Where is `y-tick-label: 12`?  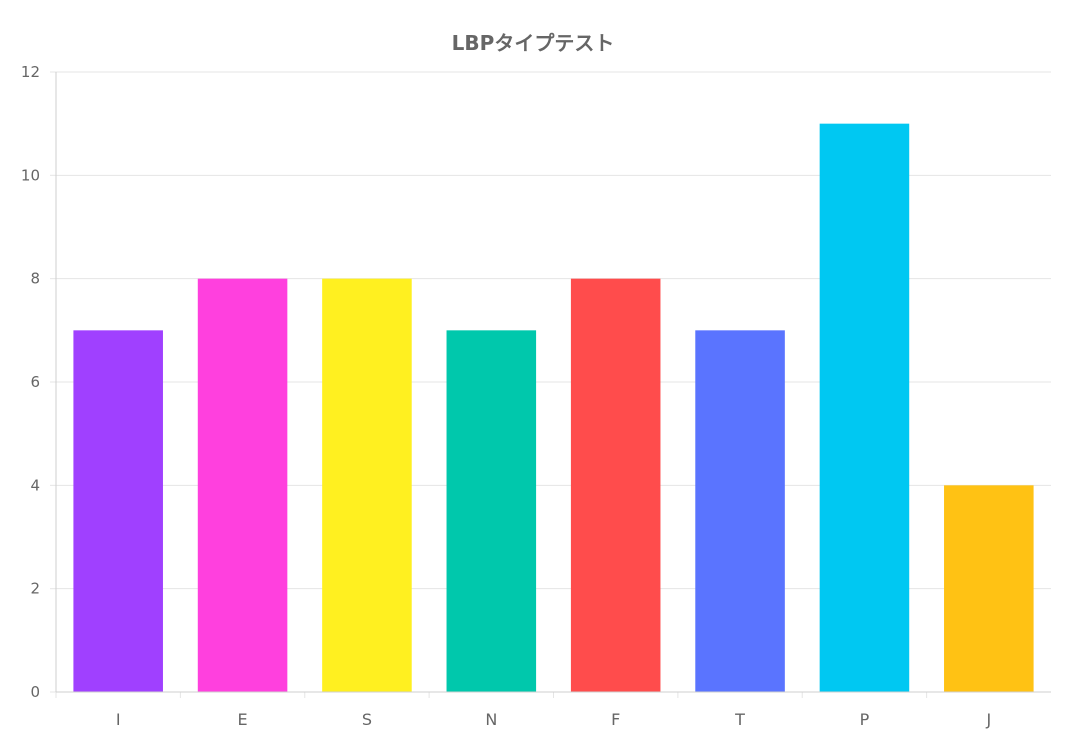 y-tick-label: 12 is located at coordinates (30, 72).